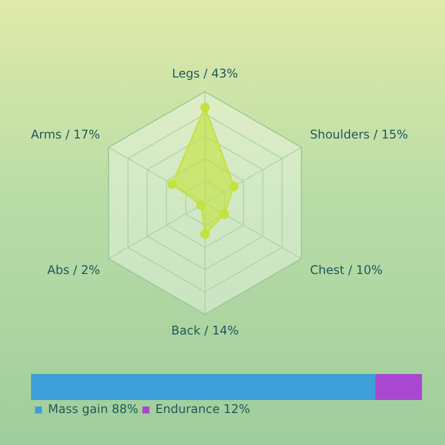 Image resolution: width=445 pixels, height=445 pixels. Describe the element at coordinates (93, 409) in the screenshot. I see `legend-label: Mass gain 88%` at that location.